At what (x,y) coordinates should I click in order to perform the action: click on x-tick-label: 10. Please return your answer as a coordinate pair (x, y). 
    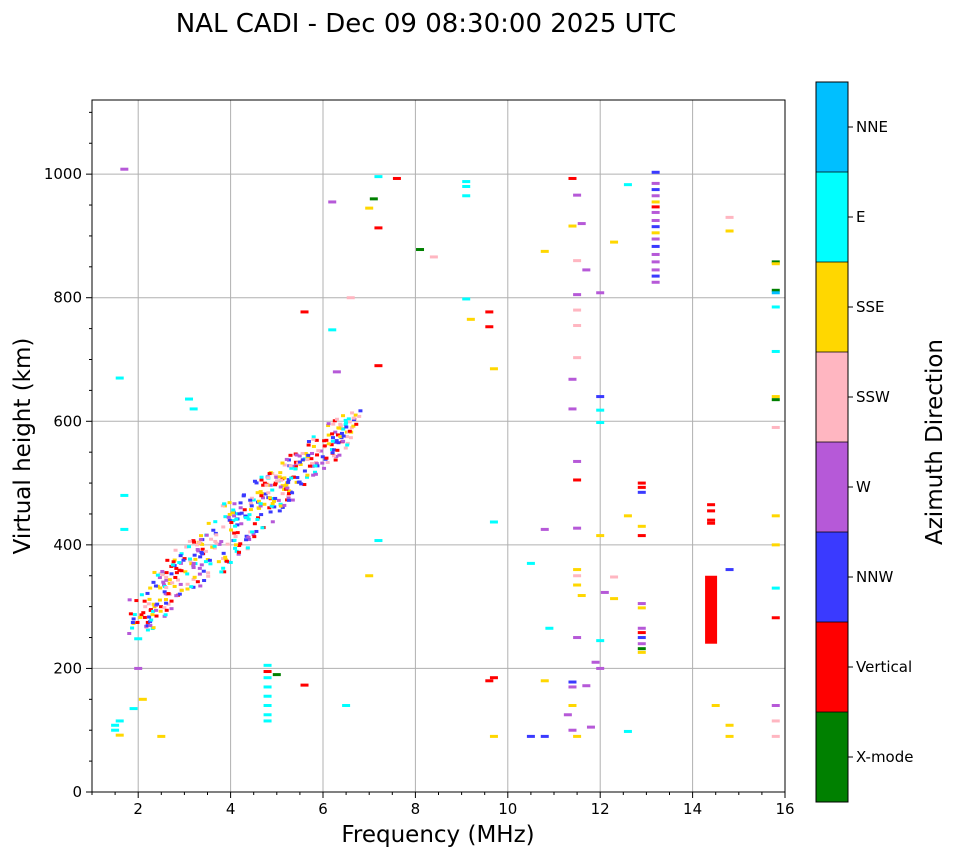
    Looking at the image, I should click on (507, 809).